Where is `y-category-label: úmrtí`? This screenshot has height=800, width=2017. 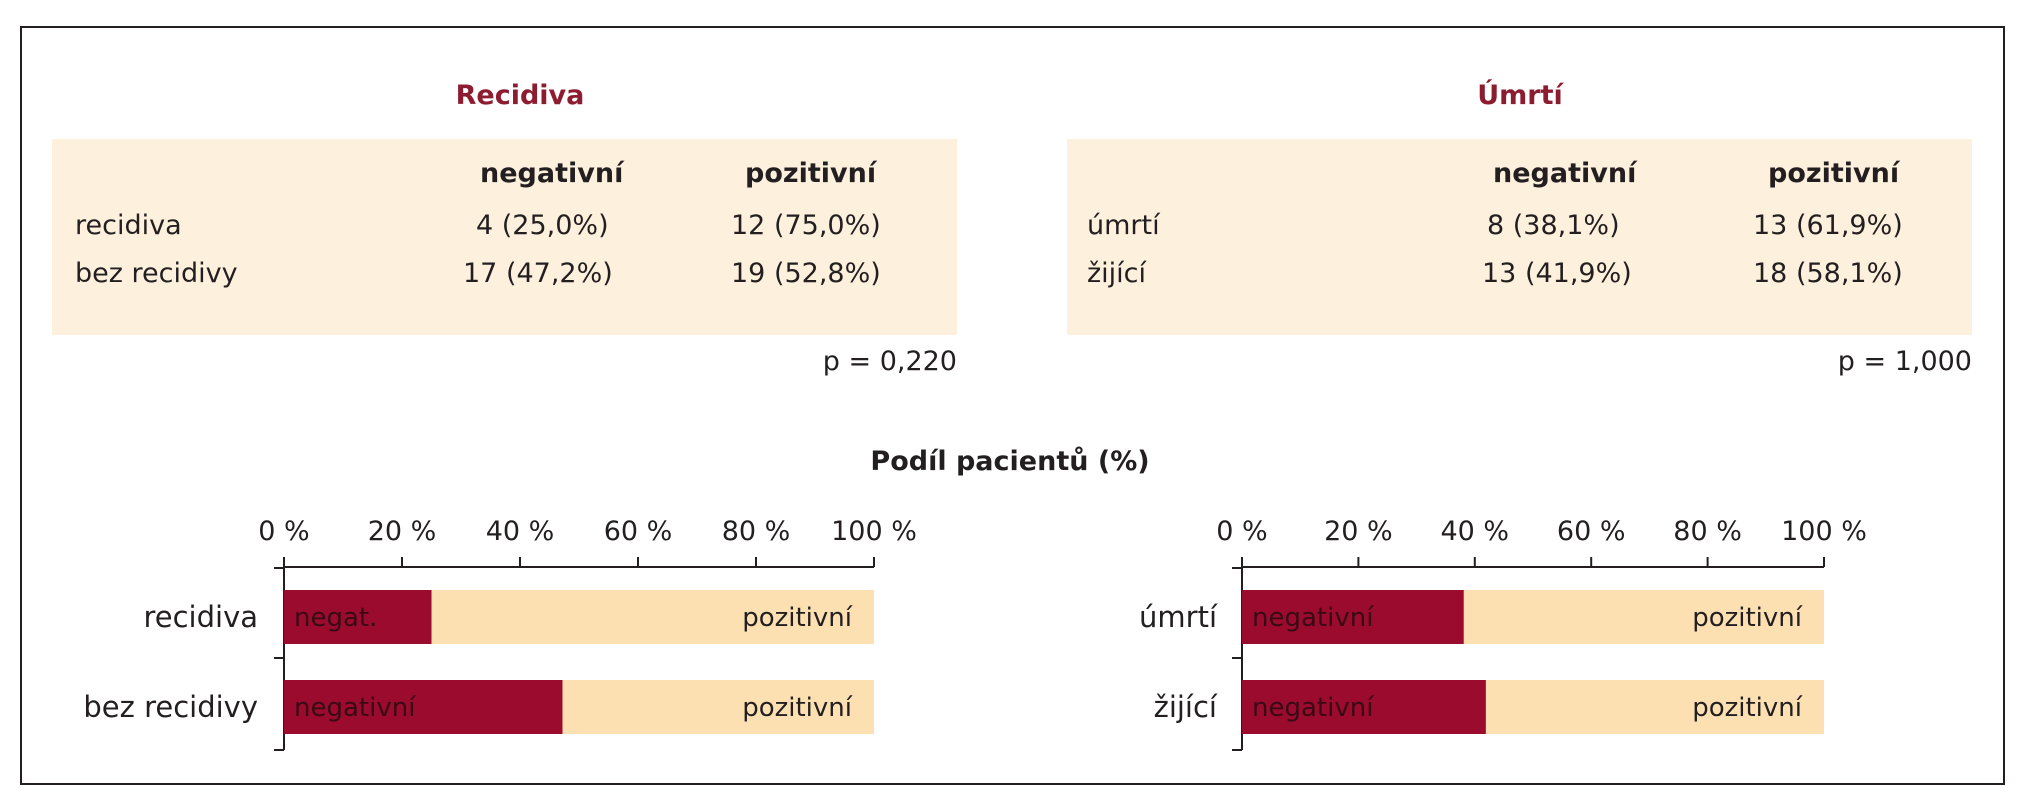
y-category-label: úmrtí is located at coordinates (1178, 617).